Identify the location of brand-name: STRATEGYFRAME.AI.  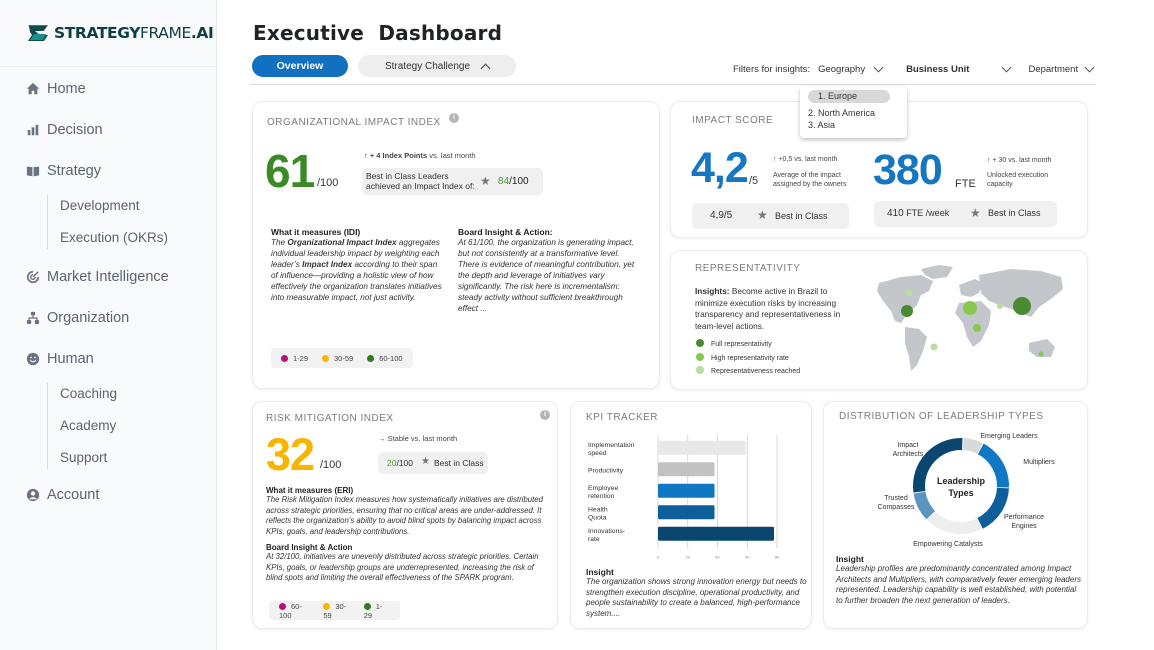
(134, 33).